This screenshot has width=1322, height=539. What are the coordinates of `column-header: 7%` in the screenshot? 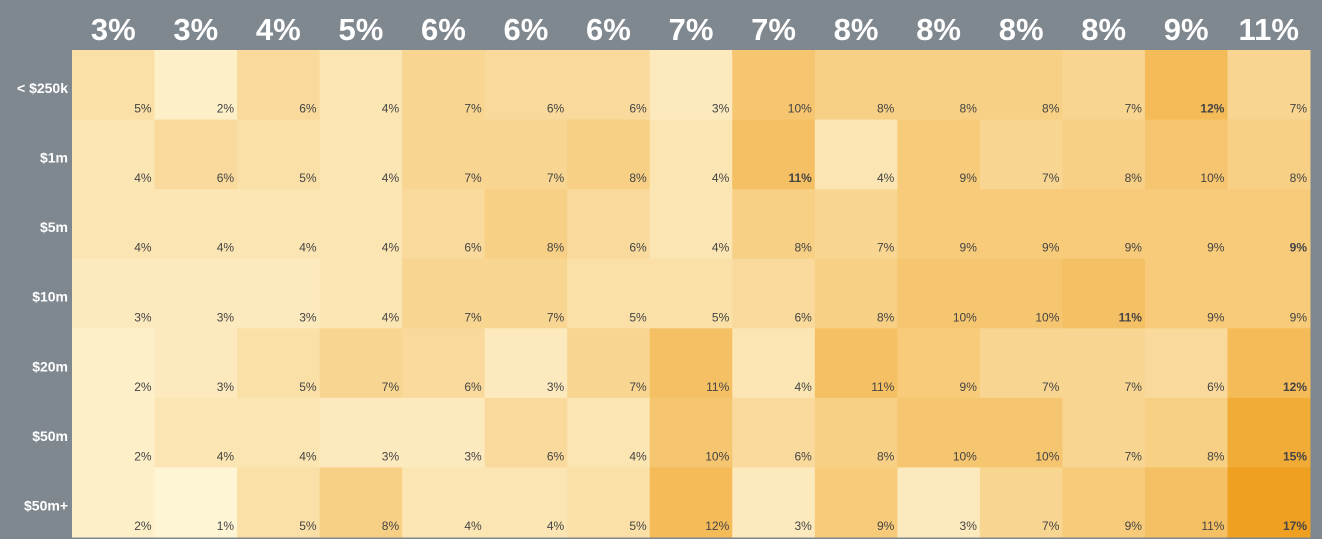 It's located at (691, 29).